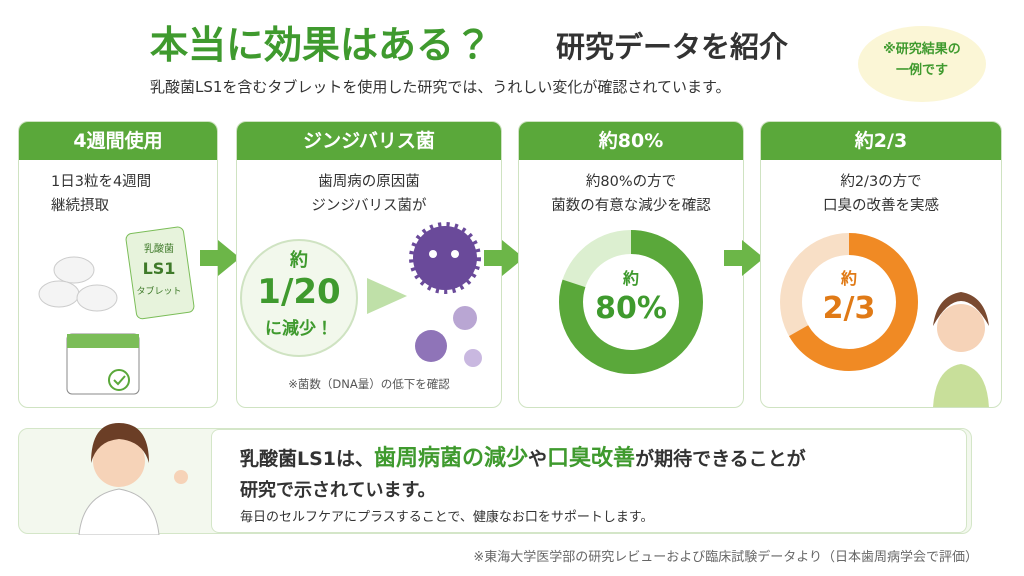 The image size is (1024, 576). Describe the element at coordinates (447, 517) in the screenshot. I see `summary-line: 毎日のセルフケアにプラスすることで、健康なお口をサポートします。` at that location.